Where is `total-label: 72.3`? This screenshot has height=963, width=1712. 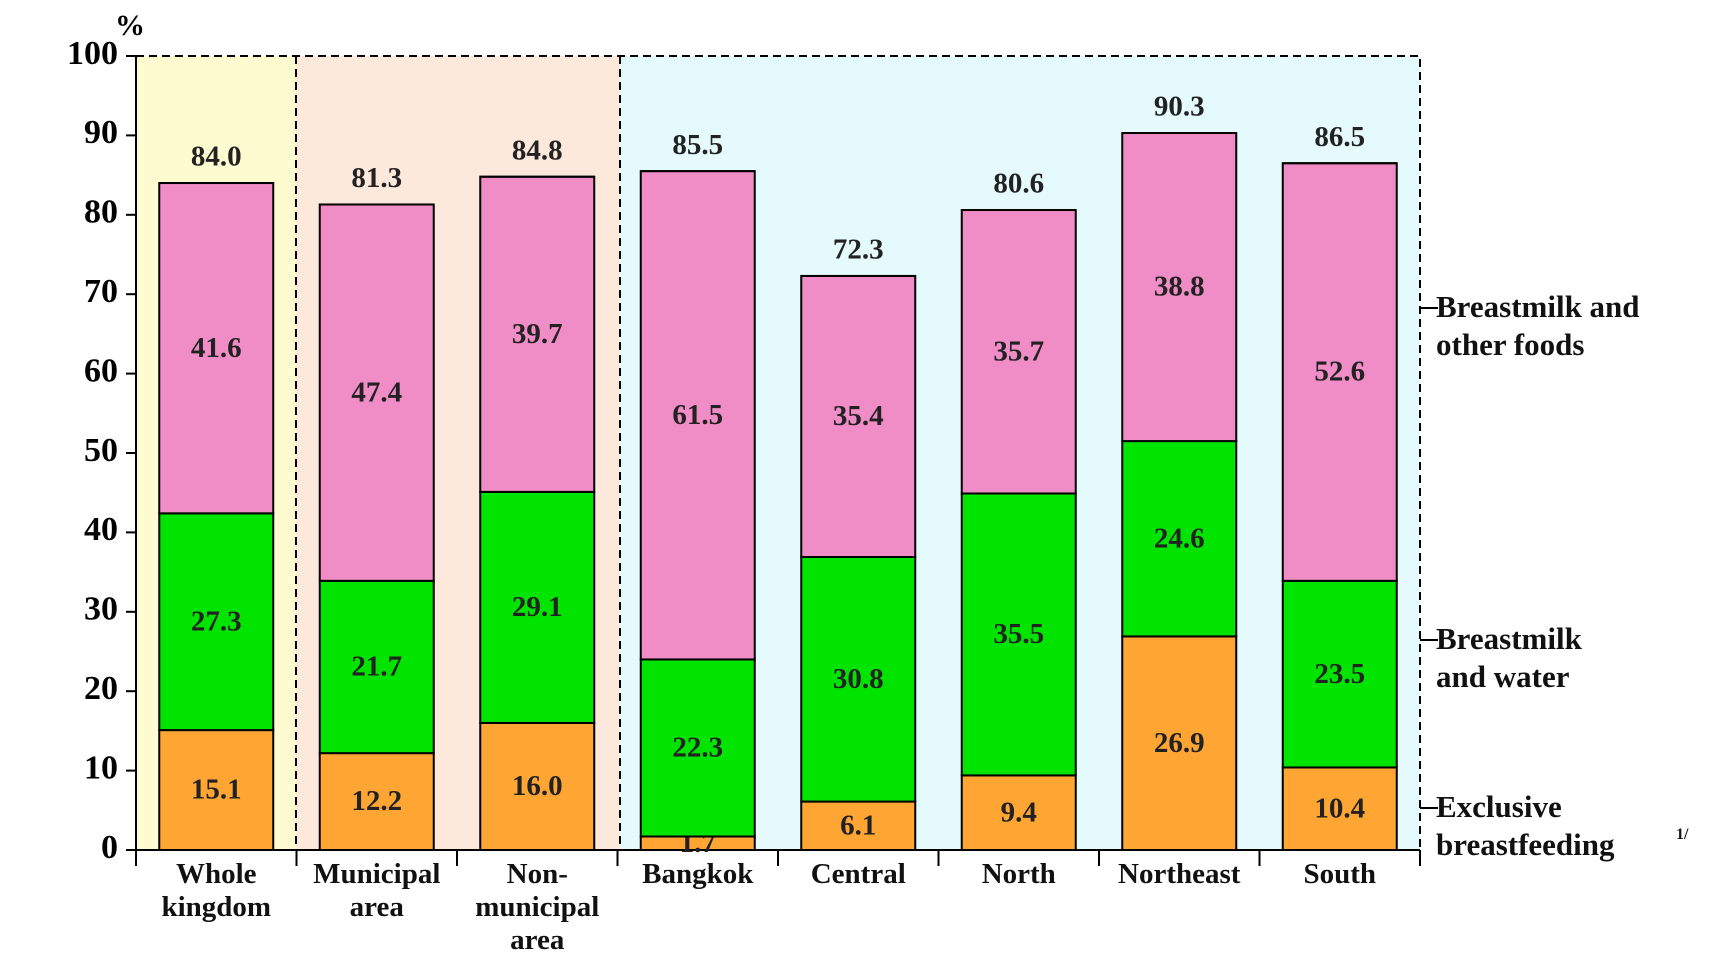
total-label: 72.3 is located at coordinates (858, 250).